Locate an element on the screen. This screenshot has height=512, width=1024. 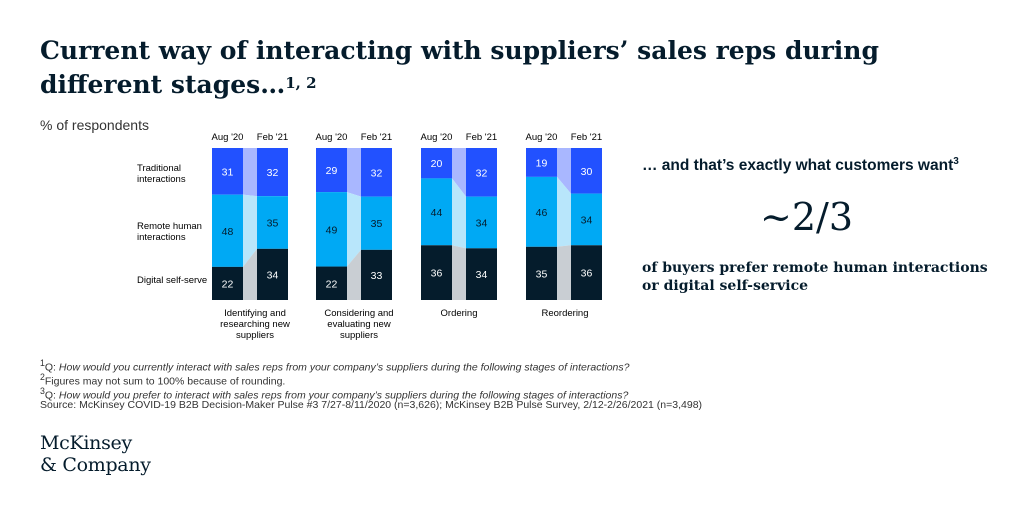
row-label-digital: Digital self-serve is located at coordinates (172, 280).